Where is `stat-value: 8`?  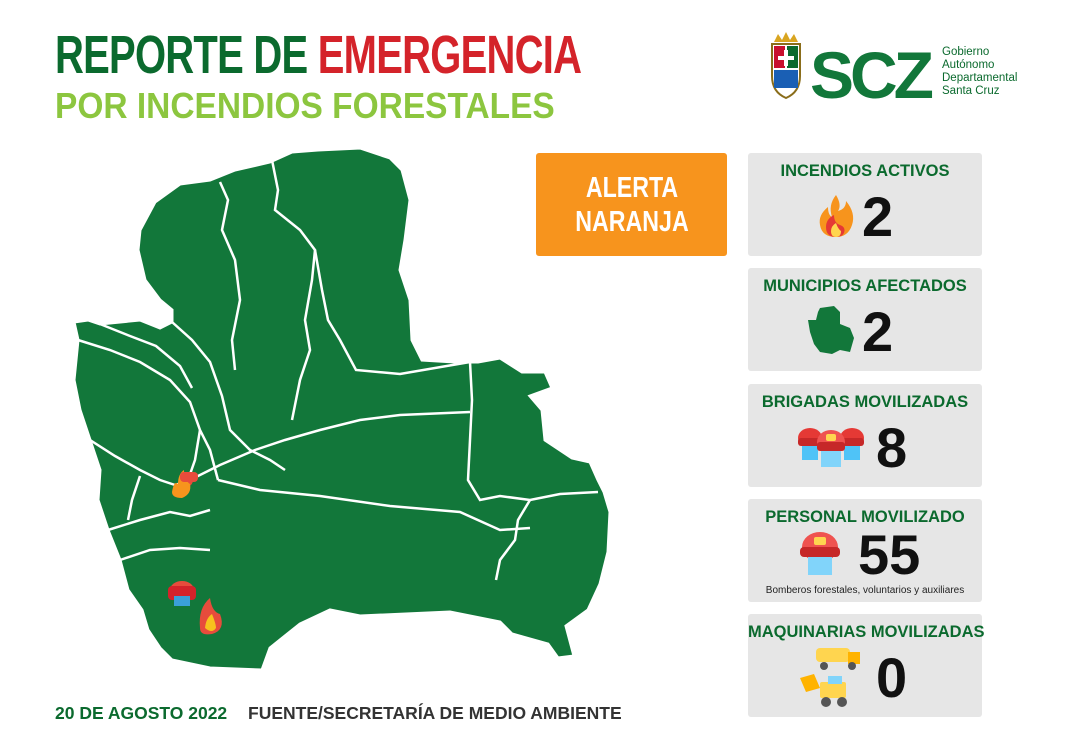
stat-value: 8 is located at coordinates (892, 447).